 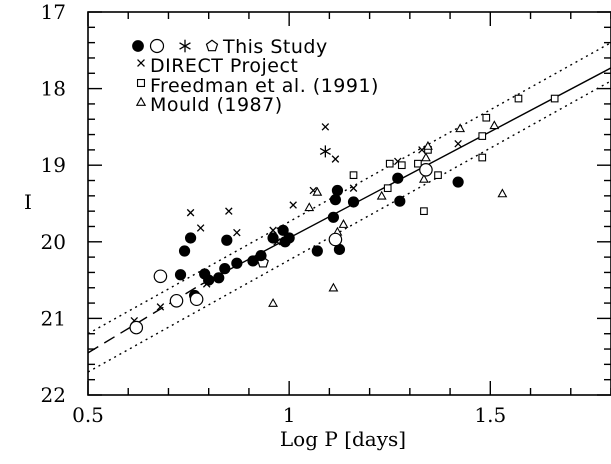 I want to click on point-pentagon, so click(x=212, y=45).